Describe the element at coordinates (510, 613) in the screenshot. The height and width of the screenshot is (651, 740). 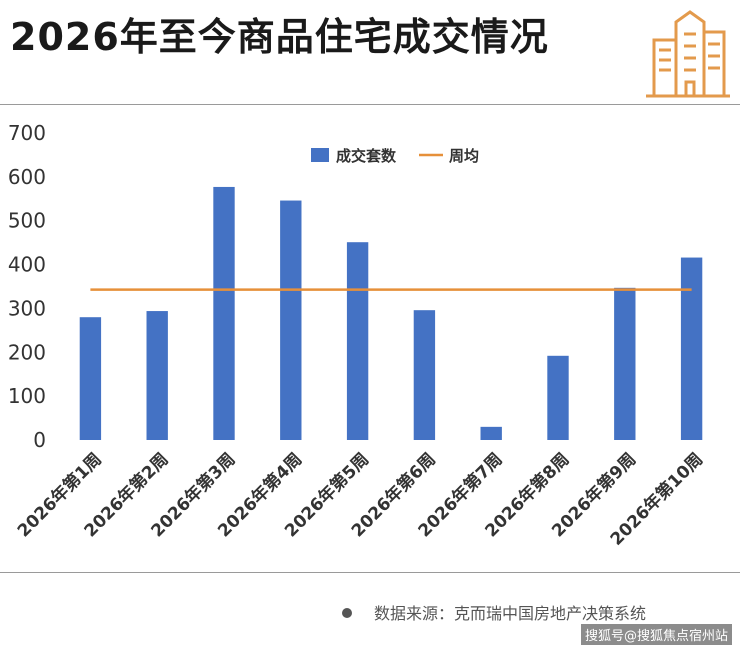
I see `source-text: 数据来源：克而瑞中国房地产决策系统` at that location.